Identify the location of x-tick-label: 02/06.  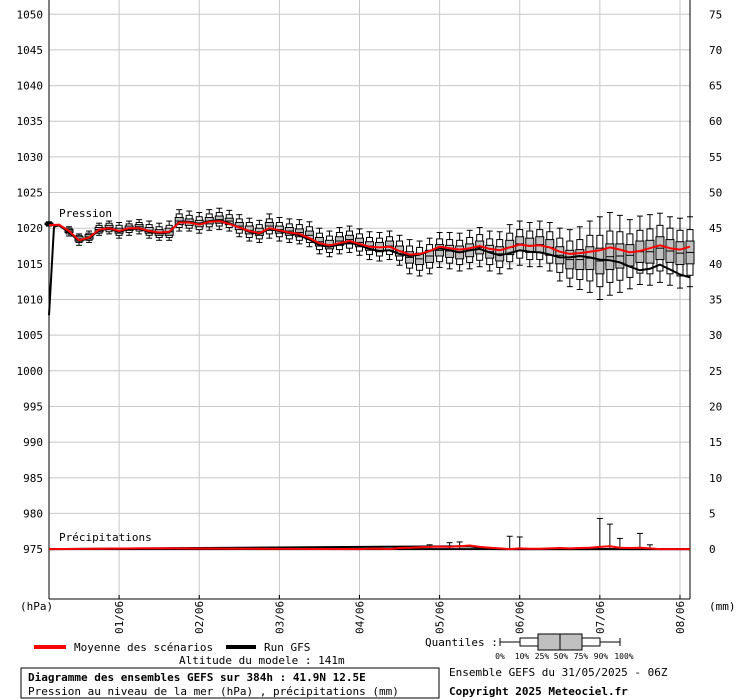
(199, 617).